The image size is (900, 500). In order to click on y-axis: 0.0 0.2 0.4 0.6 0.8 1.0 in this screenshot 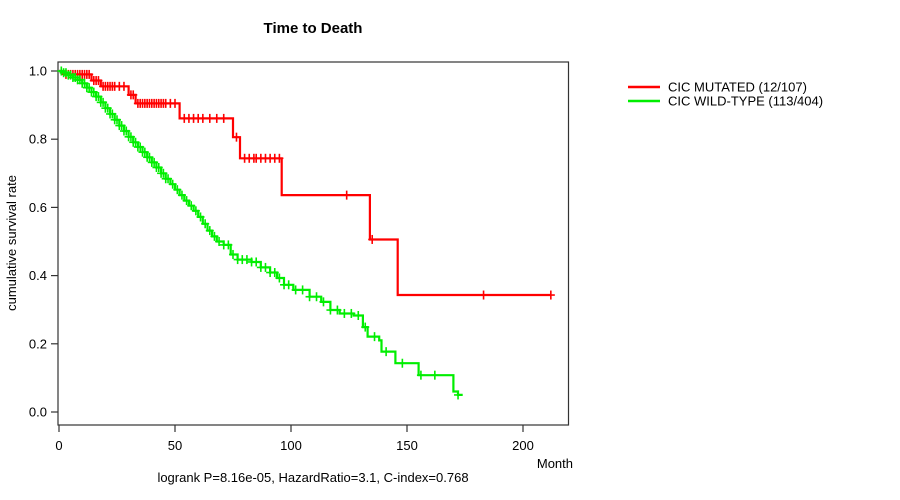, I will do `click(43, 242)`.